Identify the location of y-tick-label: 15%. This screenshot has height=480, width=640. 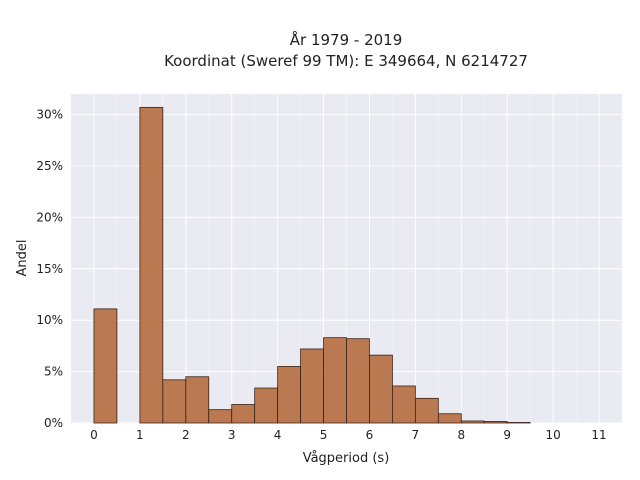
(49, 269).